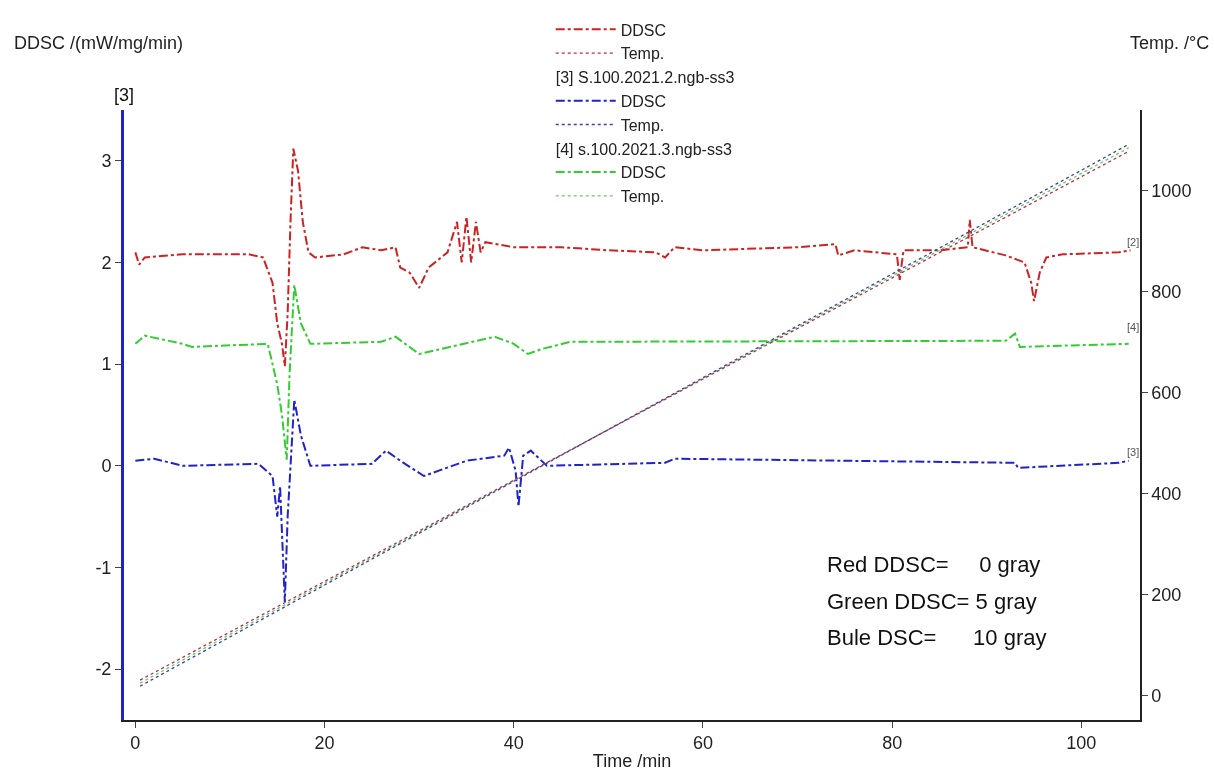 The height and width of the screenshot is (780, 1214). Describe the element at coordinates (106, 466) in the screenshot. I see `y-tick-label: 0` at that location.